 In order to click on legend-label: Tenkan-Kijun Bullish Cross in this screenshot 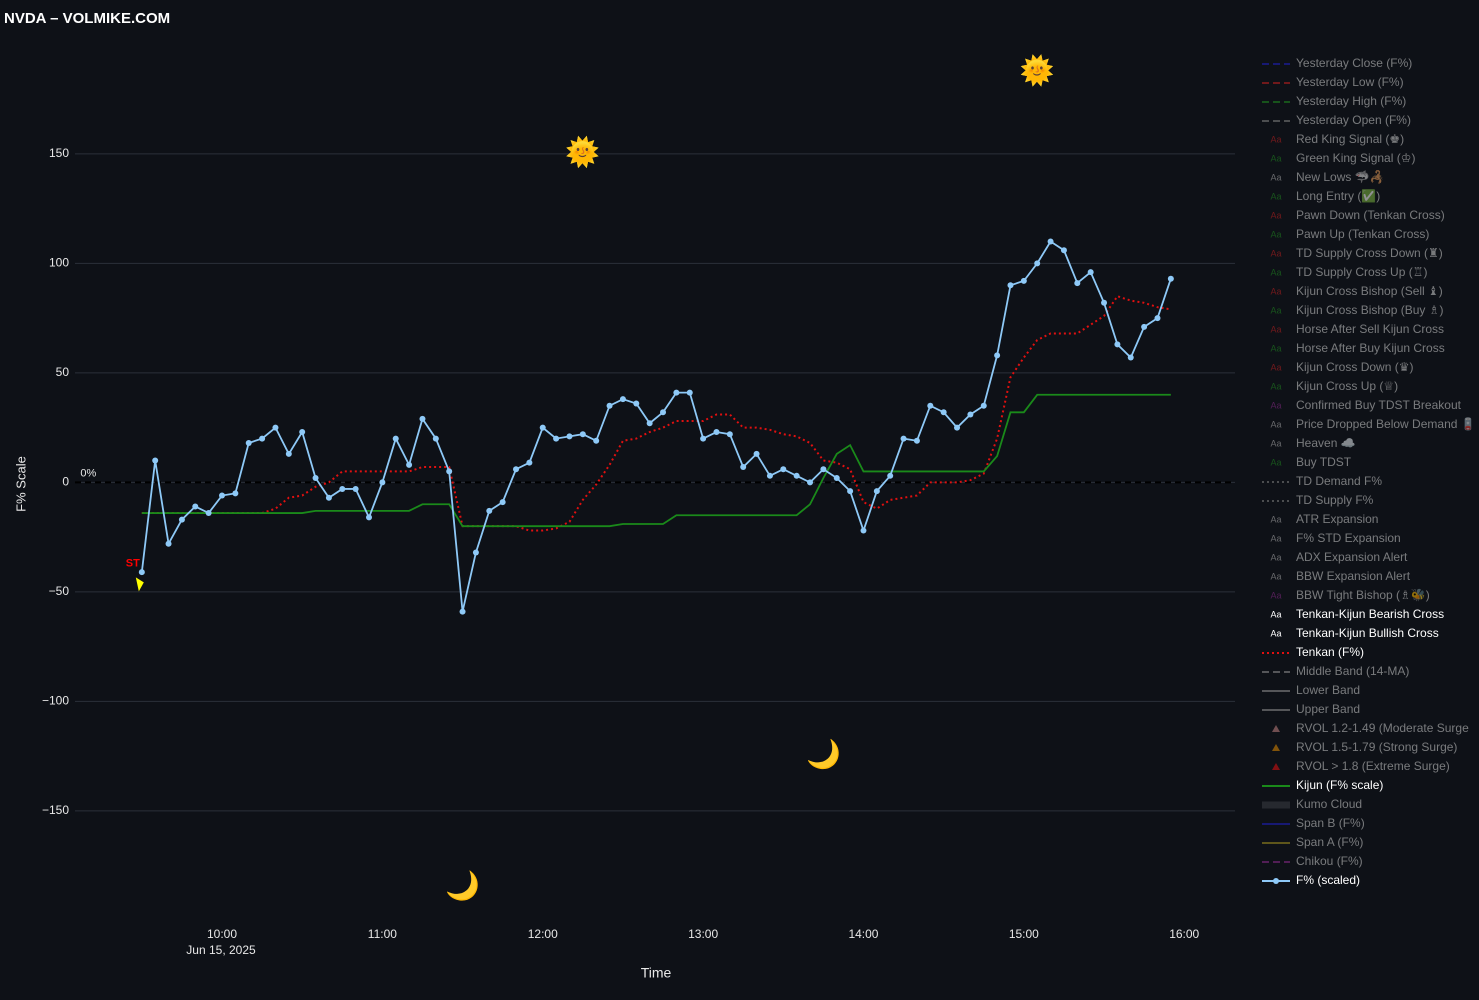, I will do `click(1367, 633)`.